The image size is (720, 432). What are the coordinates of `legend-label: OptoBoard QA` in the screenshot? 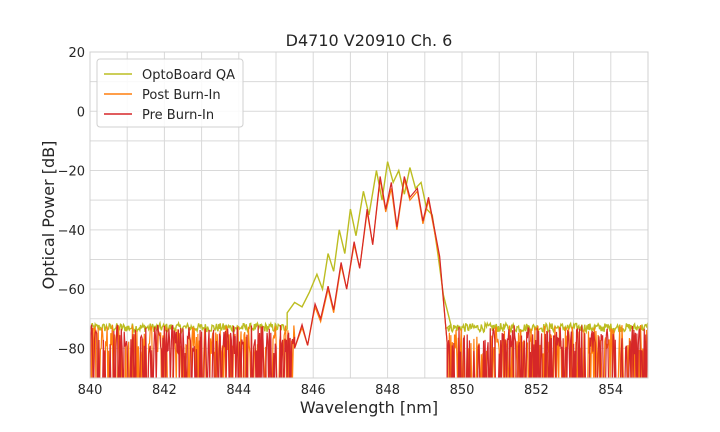 It's located at (188, 75).